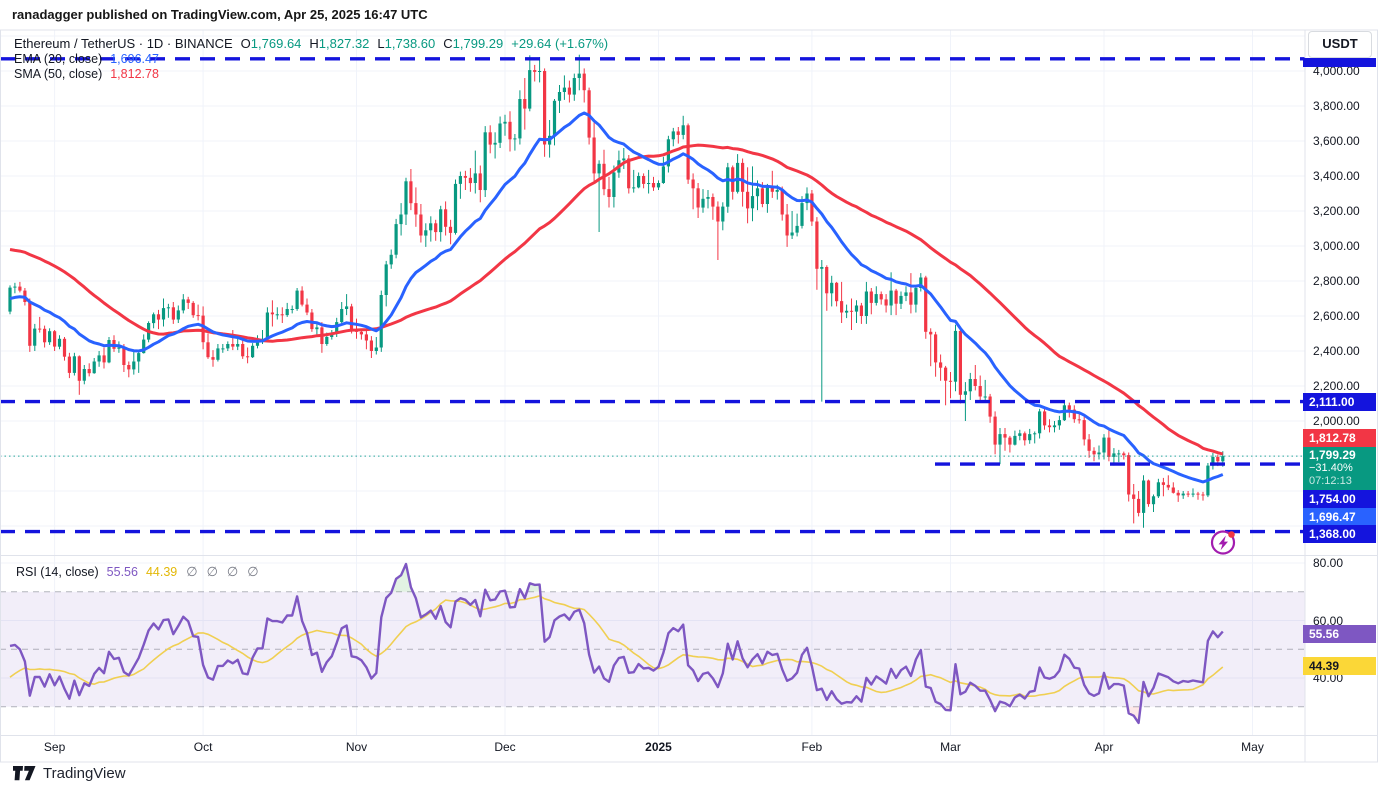 This screenshot has width=1378, height=796. I want to click on time-axis: Sep Oct Nov Dec 2025 Feb Mar Apr May, so click(652, 749).